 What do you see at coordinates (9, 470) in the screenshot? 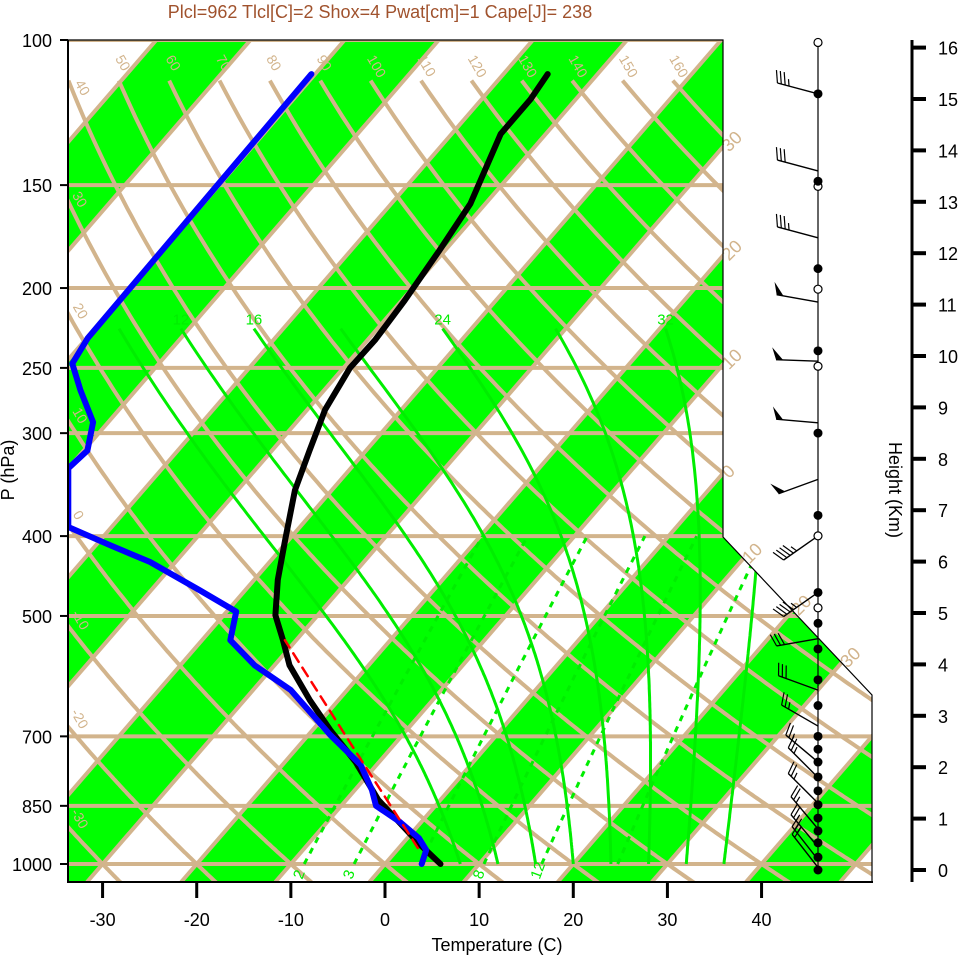
I see `y-axis-title: P (hPa)` at bounding box center [9, 470].